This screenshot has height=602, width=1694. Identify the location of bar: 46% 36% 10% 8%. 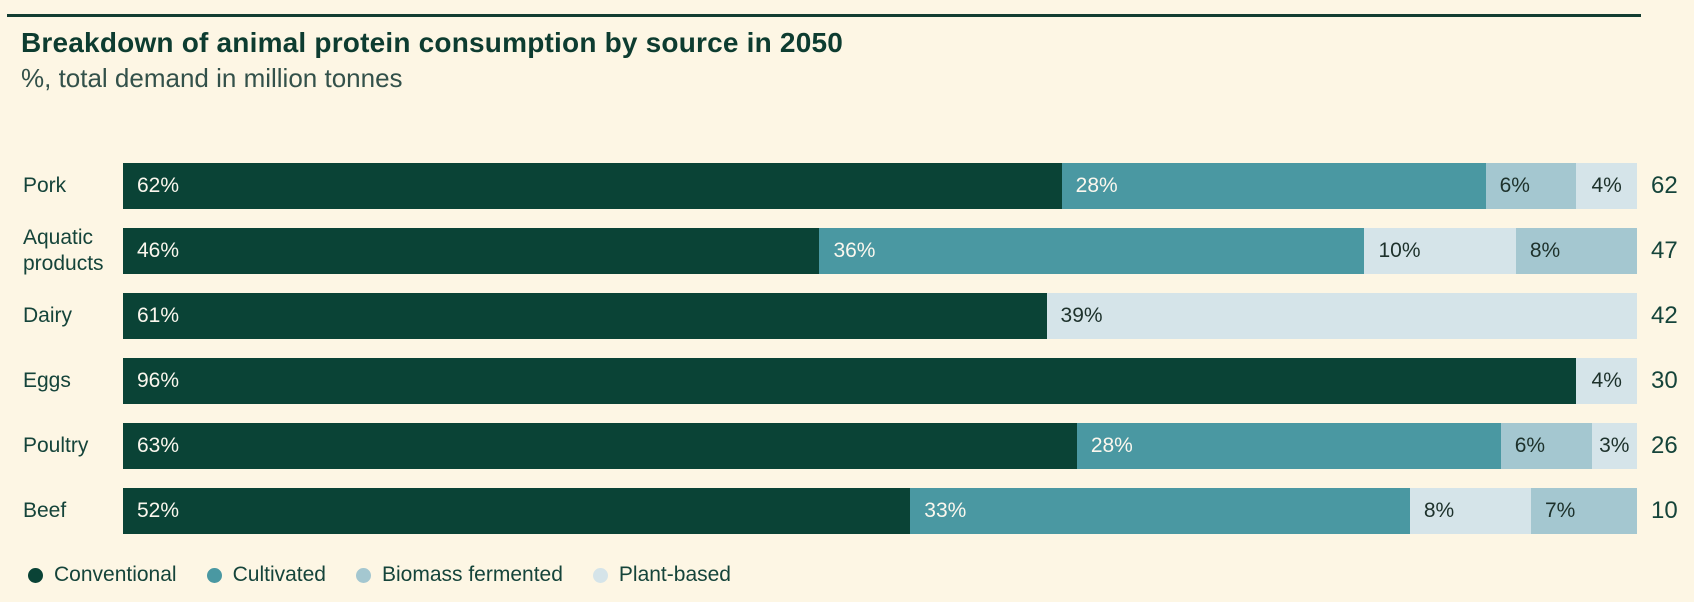
(880, 251).